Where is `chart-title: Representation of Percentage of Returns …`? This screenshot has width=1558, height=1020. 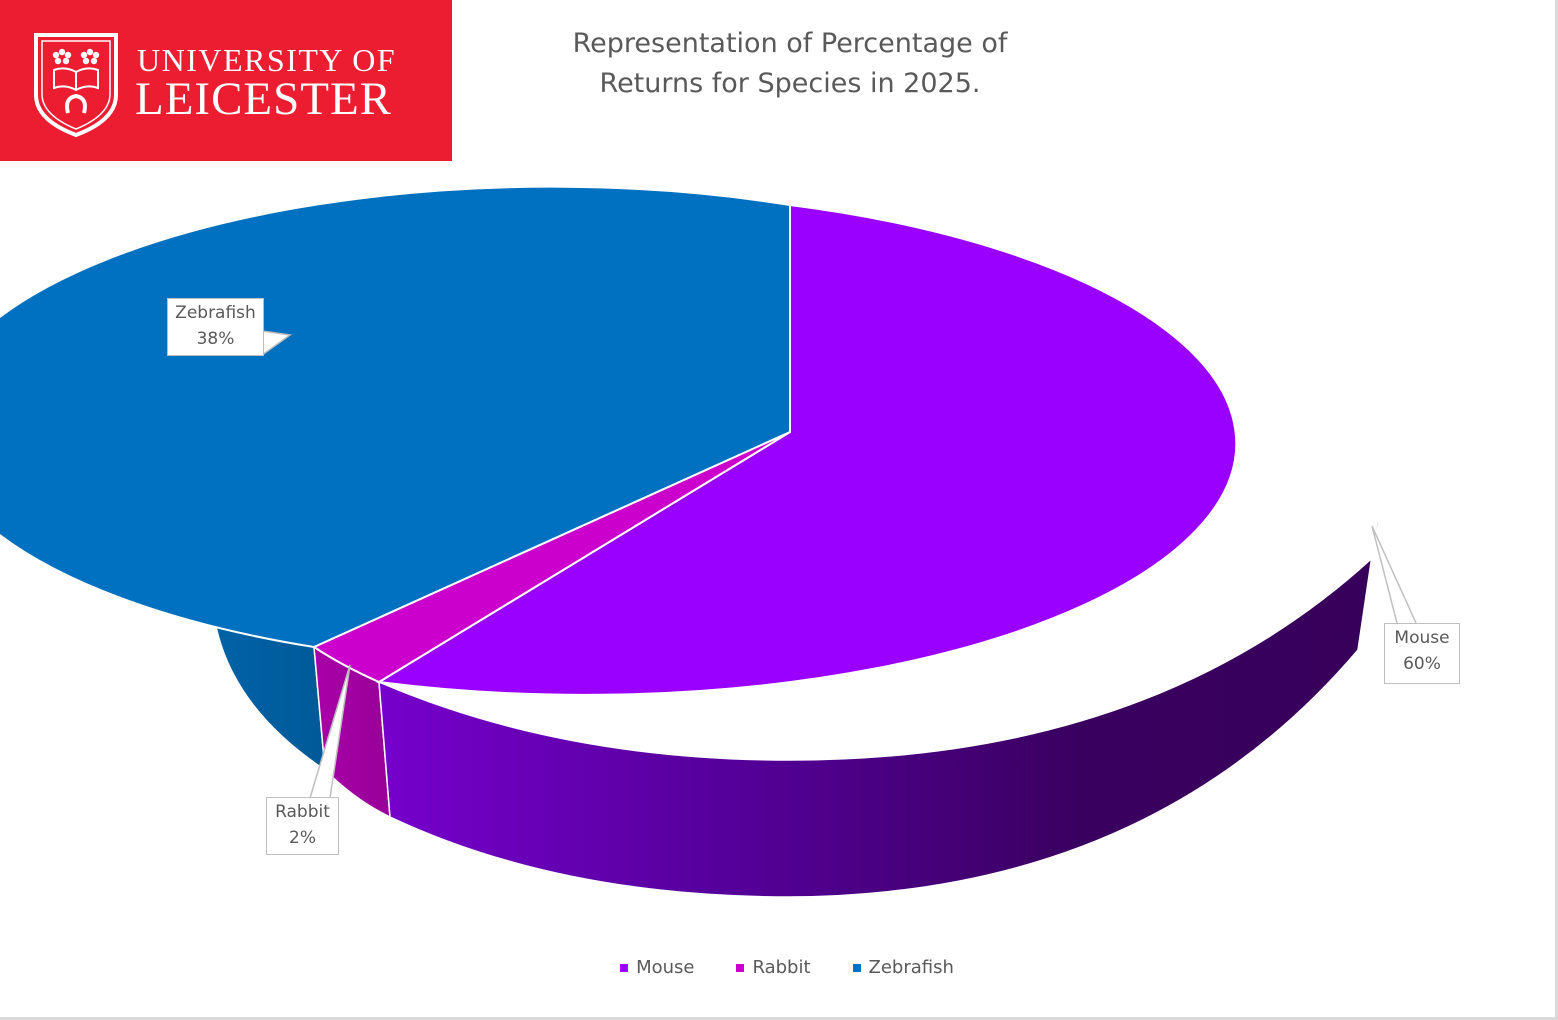 chart-title: Representation of Percentage of Returns … is located at coordinates (790, 64).